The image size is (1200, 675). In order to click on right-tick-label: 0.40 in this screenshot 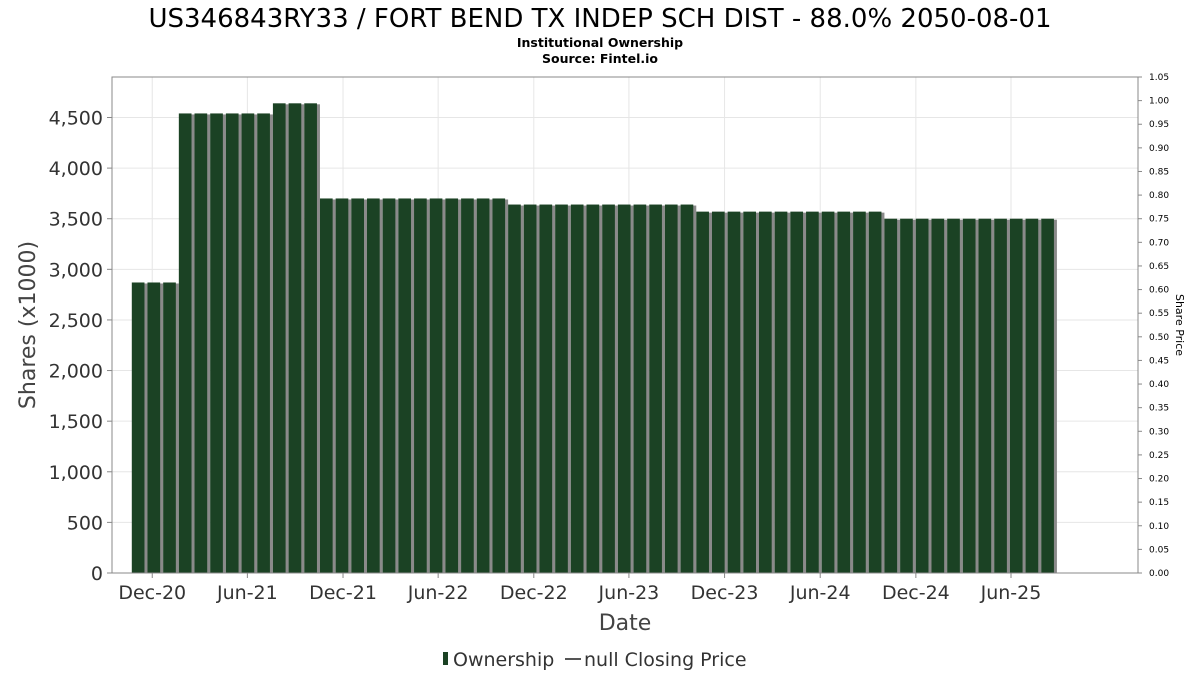, I will do `click(1159, 385)`.